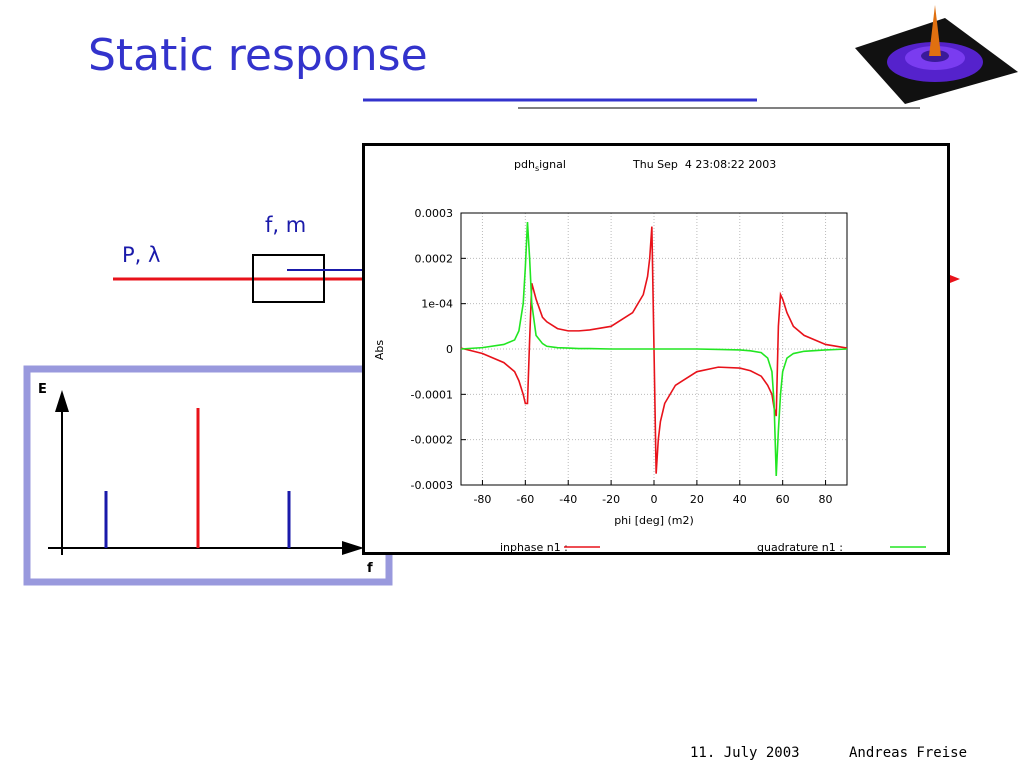 The image size is (1023, 767). Describe the element at coordinates (285, 225) in the screenshot. I see `modulator-label: f, m` at that location.